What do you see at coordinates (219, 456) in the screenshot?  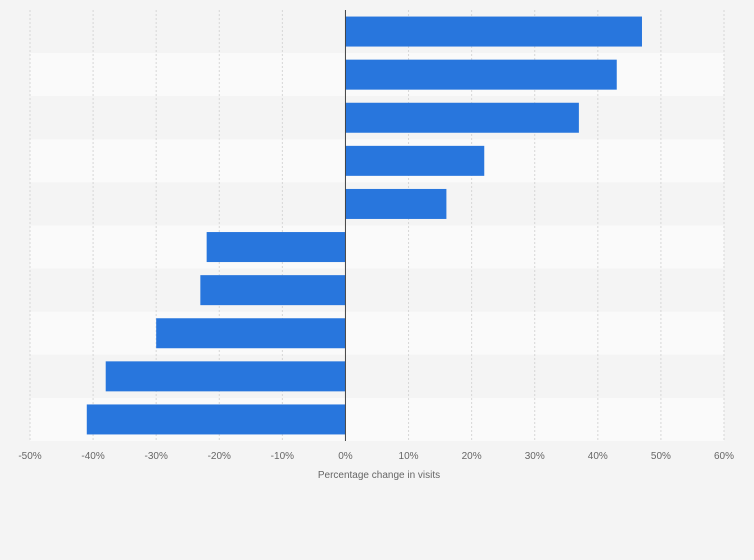 I see `x-tick-label: -20%` at bounding box center [219, 456].